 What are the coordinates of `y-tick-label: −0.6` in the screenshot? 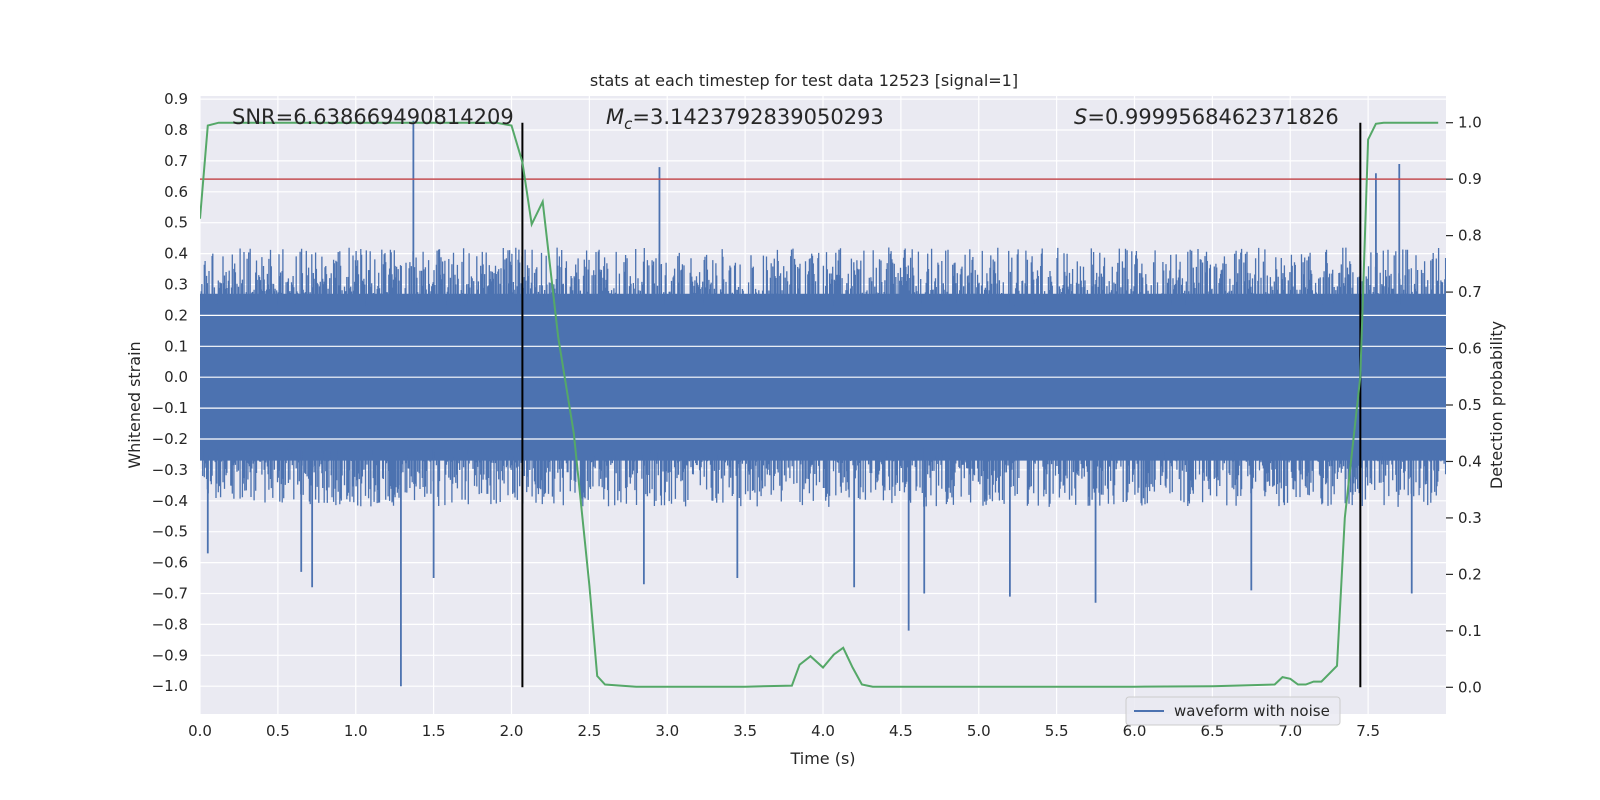 It's located at (170, 563).